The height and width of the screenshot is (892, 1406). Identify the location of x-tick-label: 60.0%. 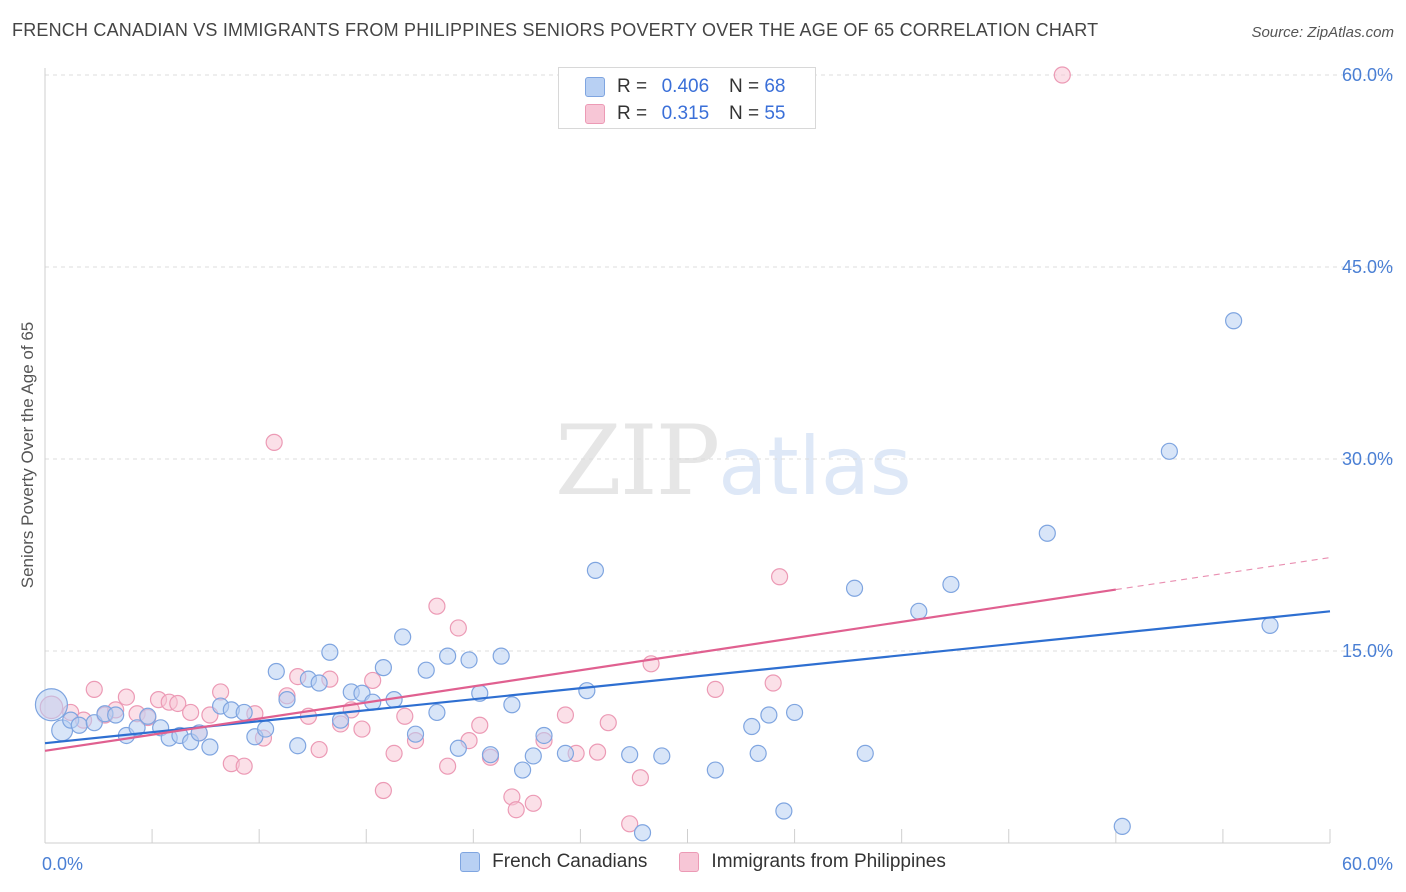
(1367, 864).